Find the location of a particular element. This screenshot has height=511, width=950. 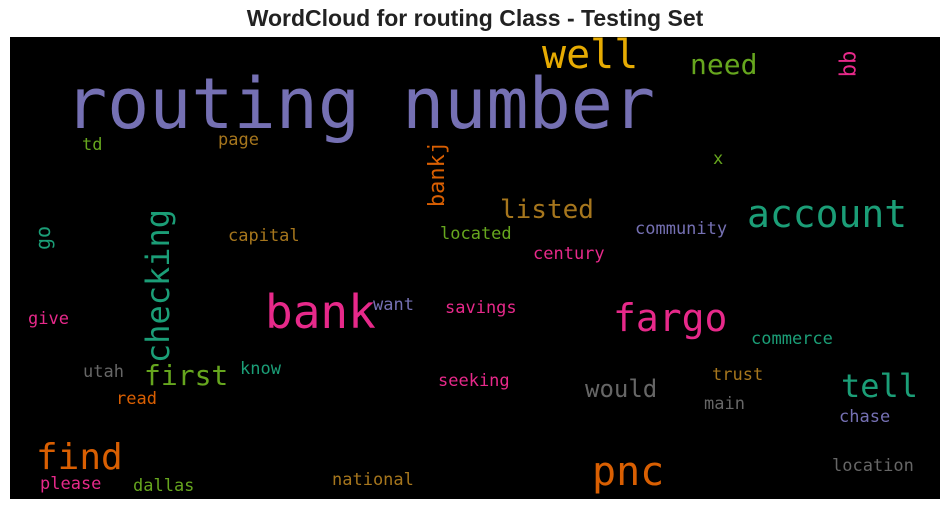

word-page: page is located at coordinates (238, 140).